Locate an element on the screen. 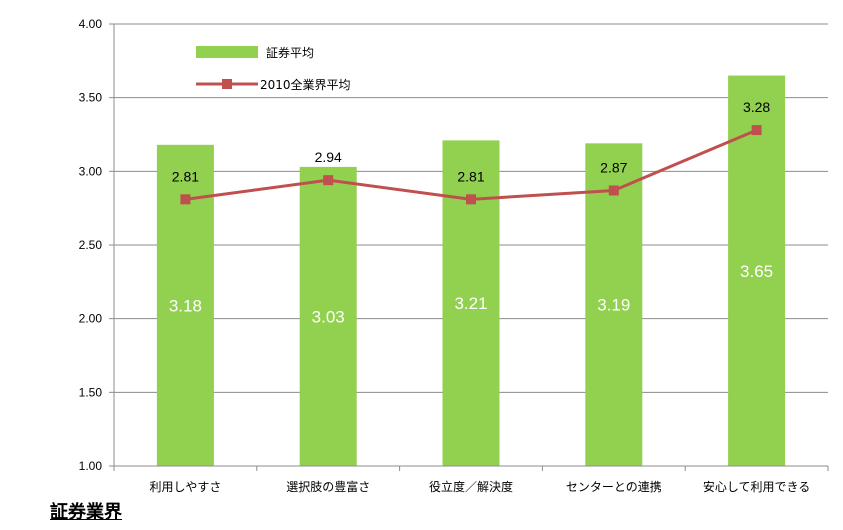 This screenshot has width=843, height=530. x-tick-label: 利用しやすさ is located at coordinates (185, 487).